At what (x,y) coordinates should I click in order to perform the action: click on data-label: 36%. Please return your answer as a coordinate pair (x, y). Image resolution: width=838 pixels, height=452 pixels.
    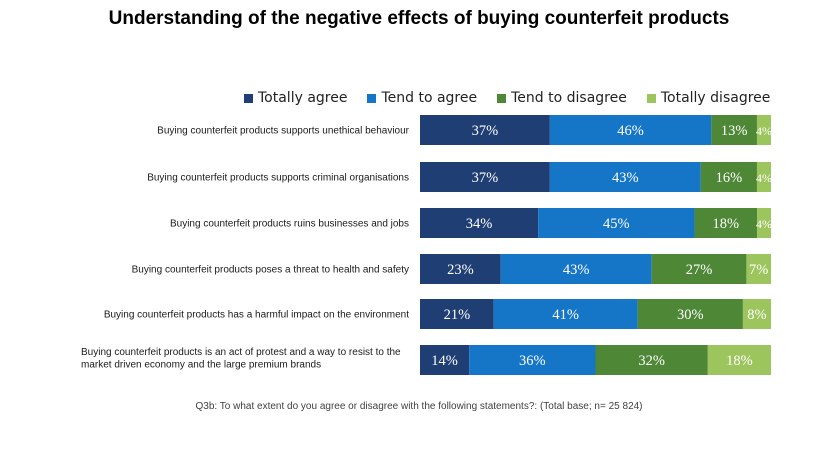
    Looking at the image, I should click on (532, 361).